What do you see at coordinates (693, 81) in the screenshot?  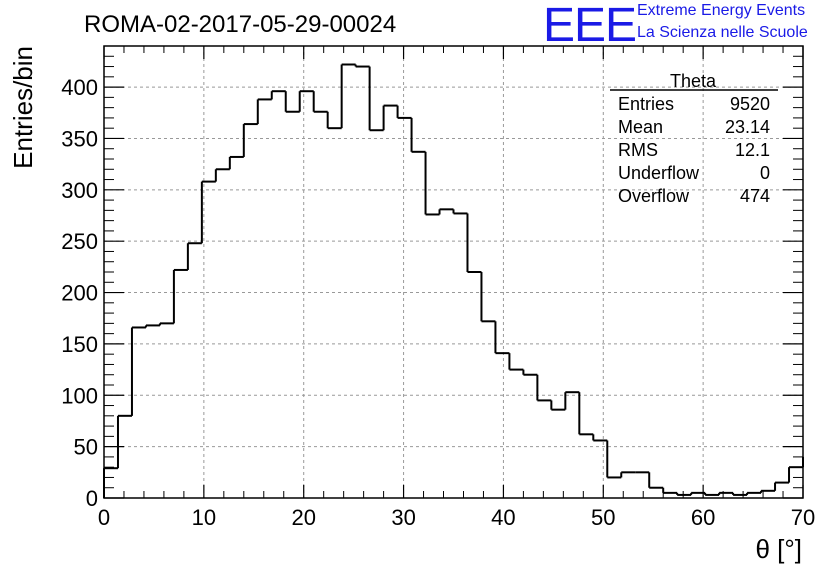 I see `stats-box-title: Theta` at bounding box center [693, 81].